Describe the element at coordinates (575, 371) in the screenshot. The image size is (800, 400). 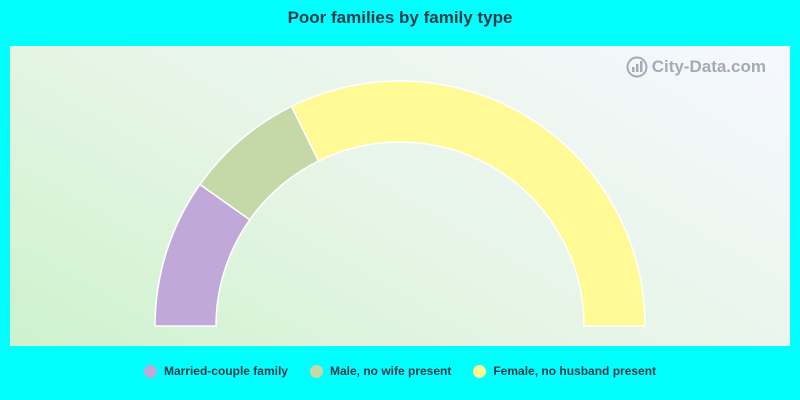
I see `legend-label: Female, no husband present` at that location.